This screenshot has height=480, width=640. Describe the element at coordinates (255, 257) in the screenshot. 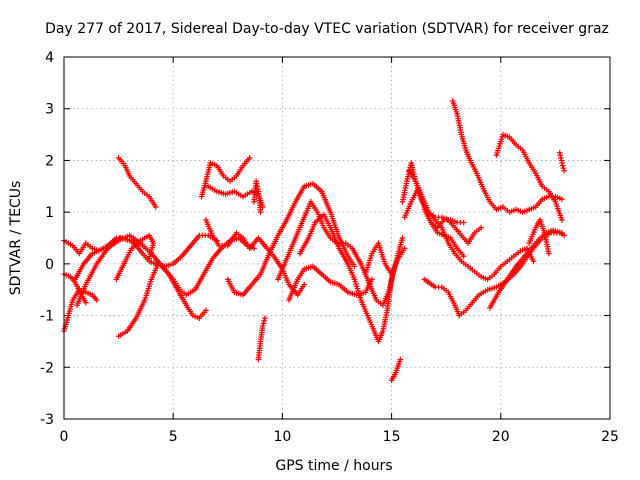

I see `series-s11` at that location.